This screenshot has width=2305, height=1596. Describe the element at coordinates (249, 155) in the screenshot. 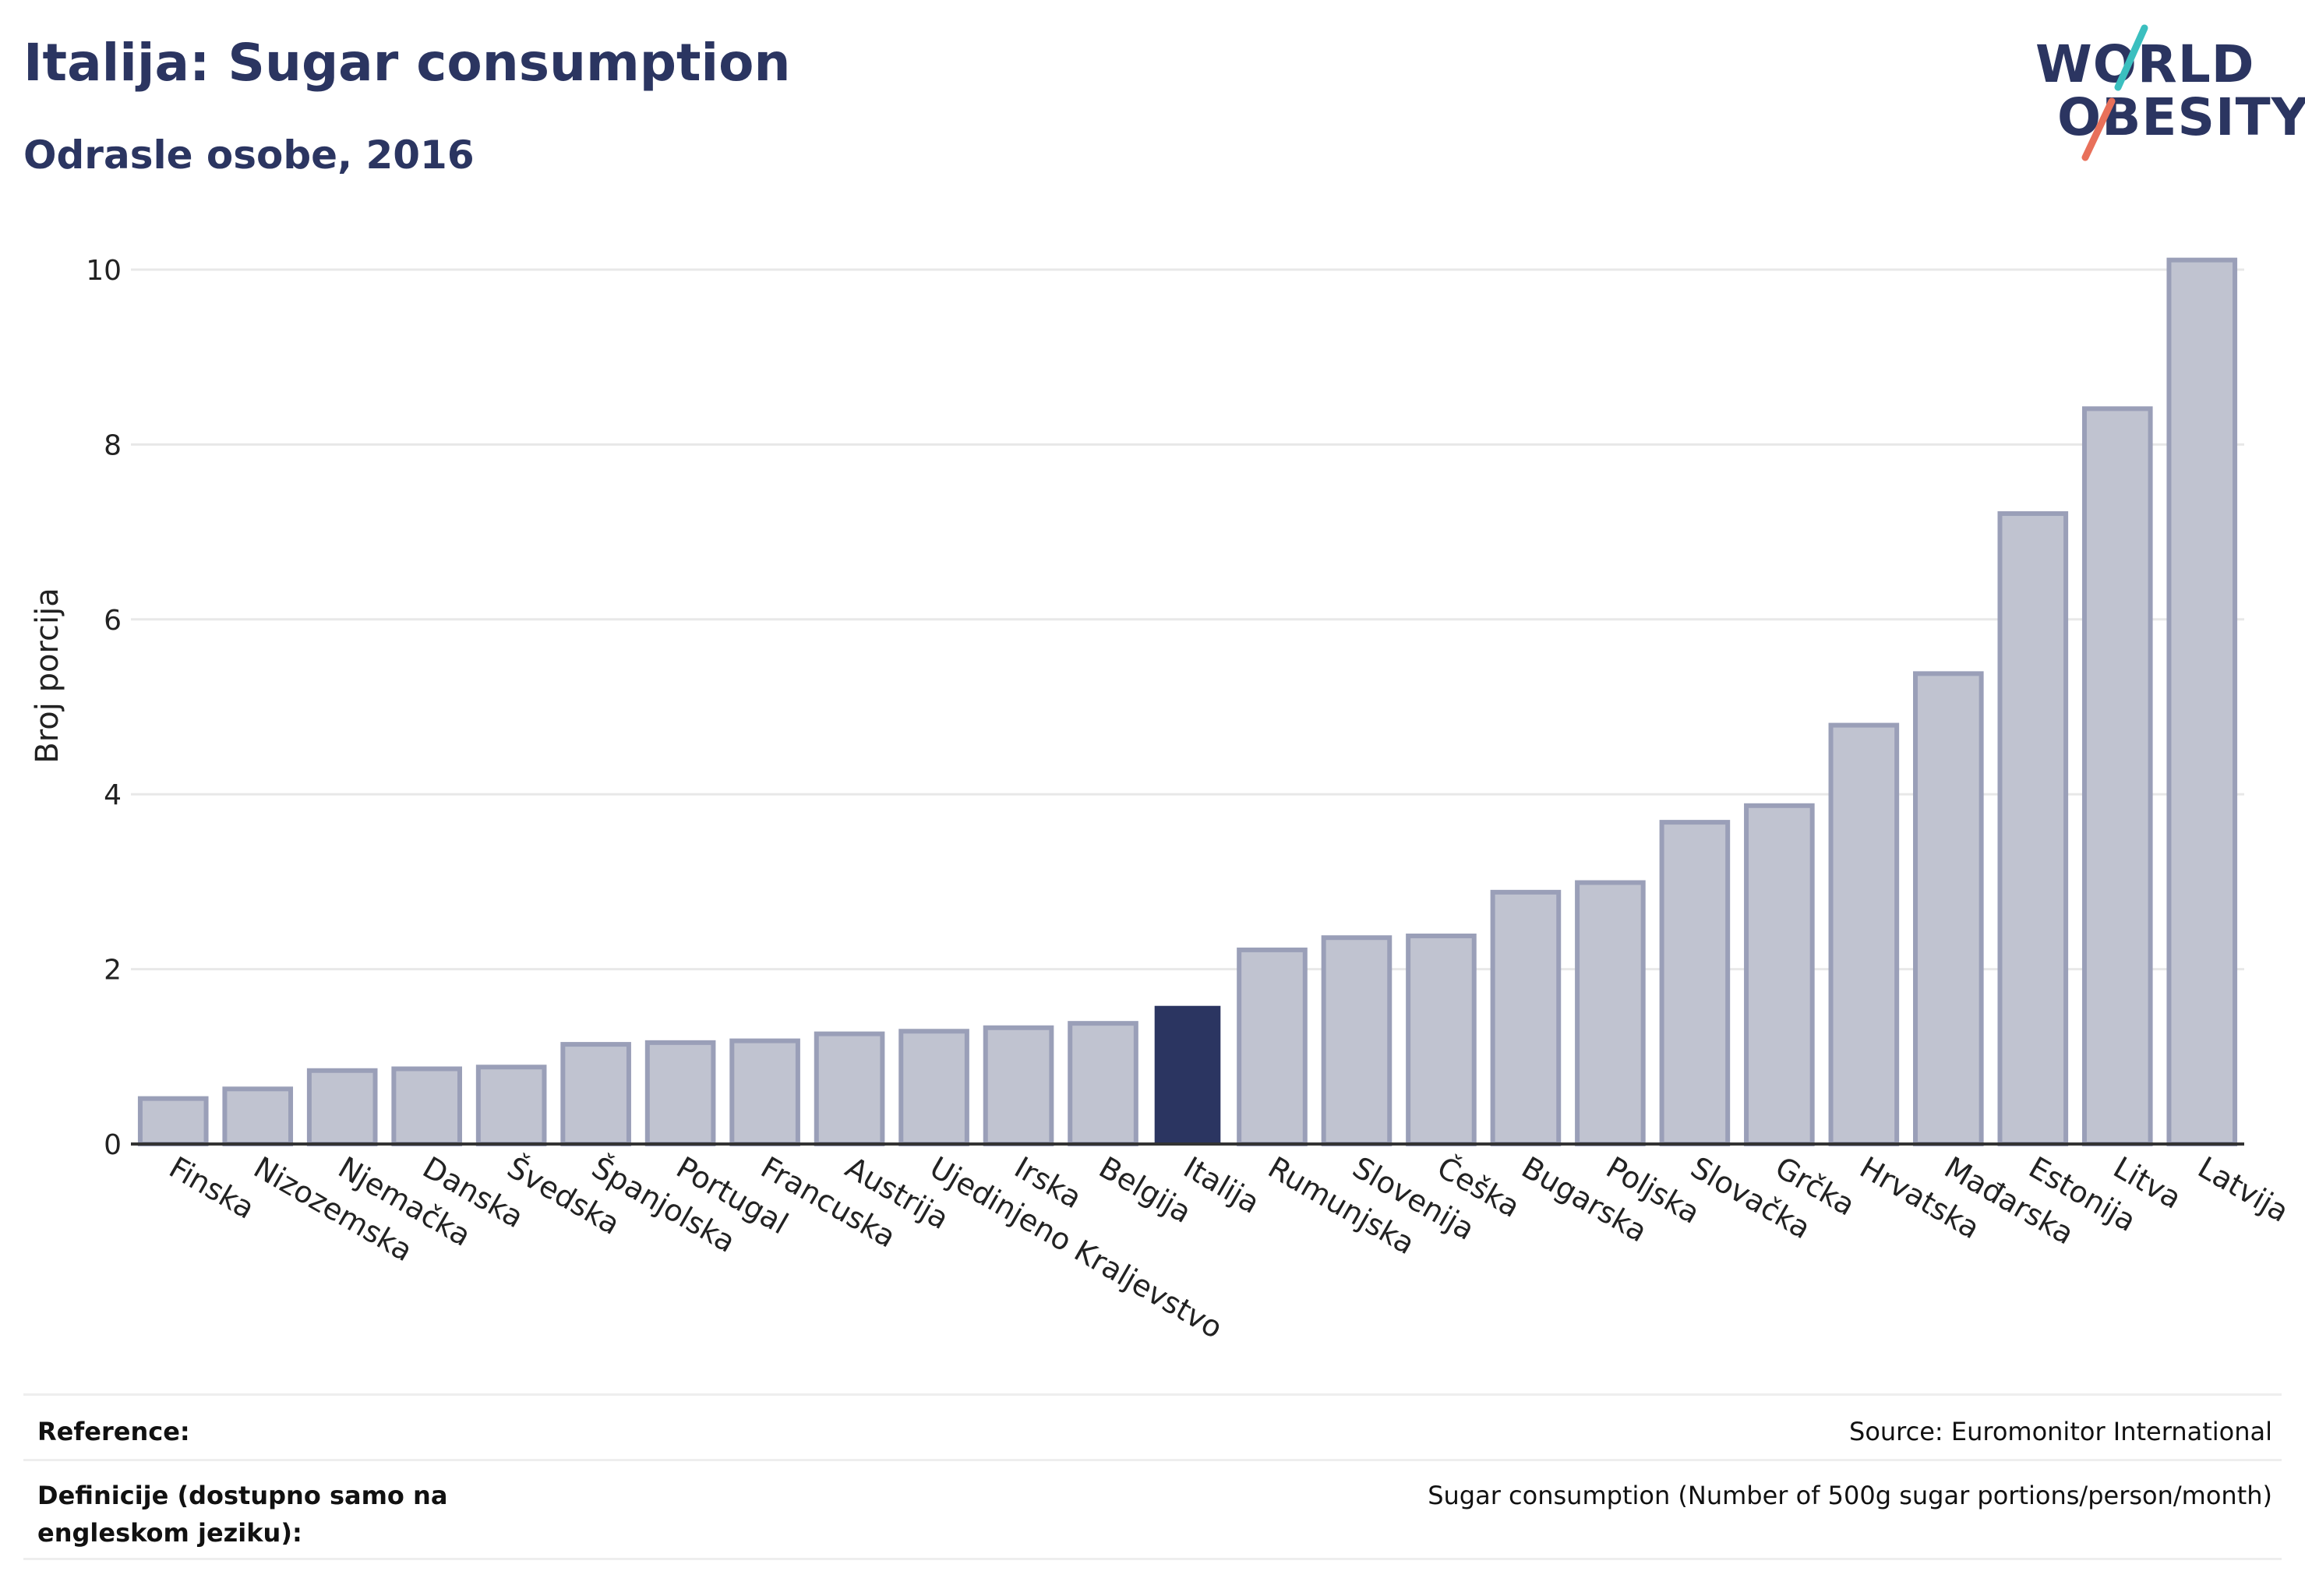

I see `chart-subtitle: Odrasle osobe, 2016` at that location.